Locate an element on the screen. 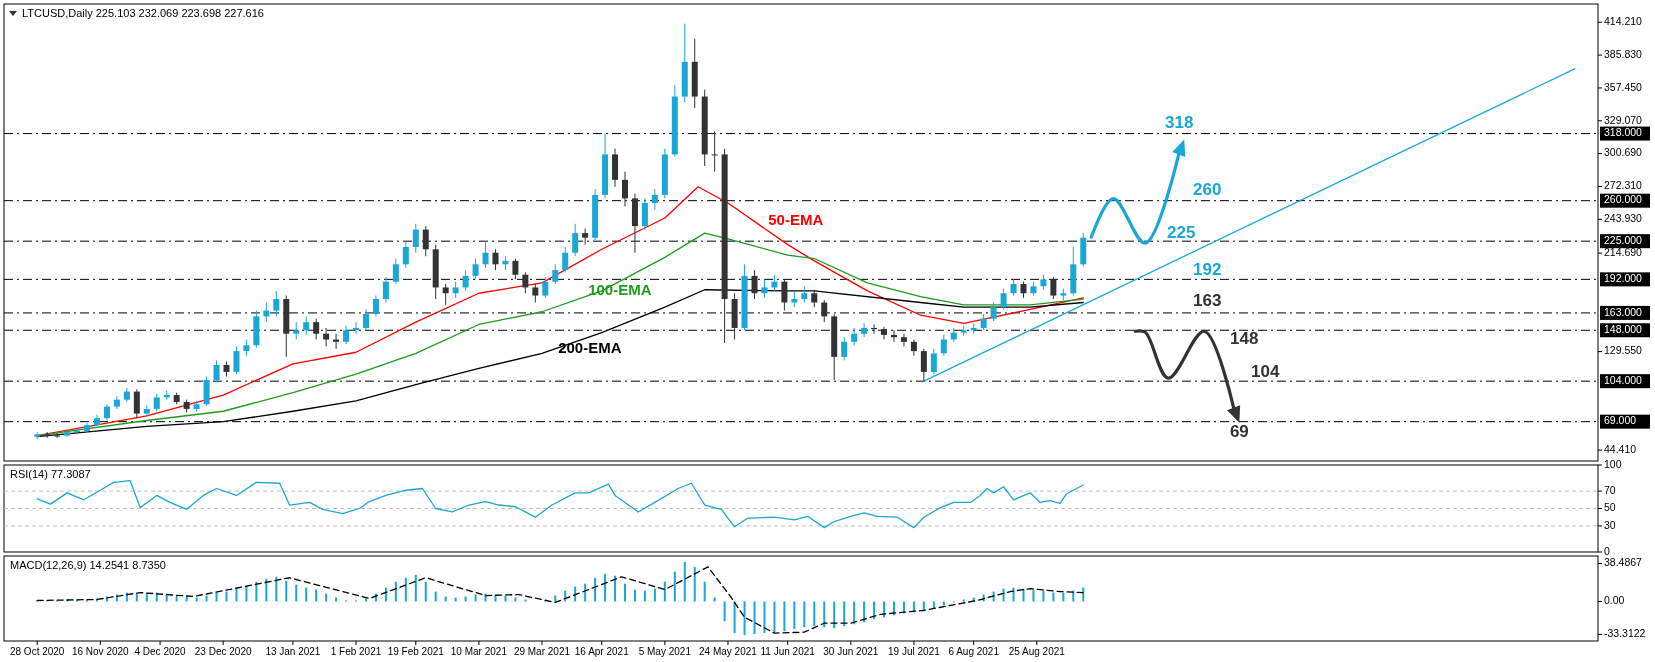  ref-line-label: 225.000 is located at coordinates (1623, 239).